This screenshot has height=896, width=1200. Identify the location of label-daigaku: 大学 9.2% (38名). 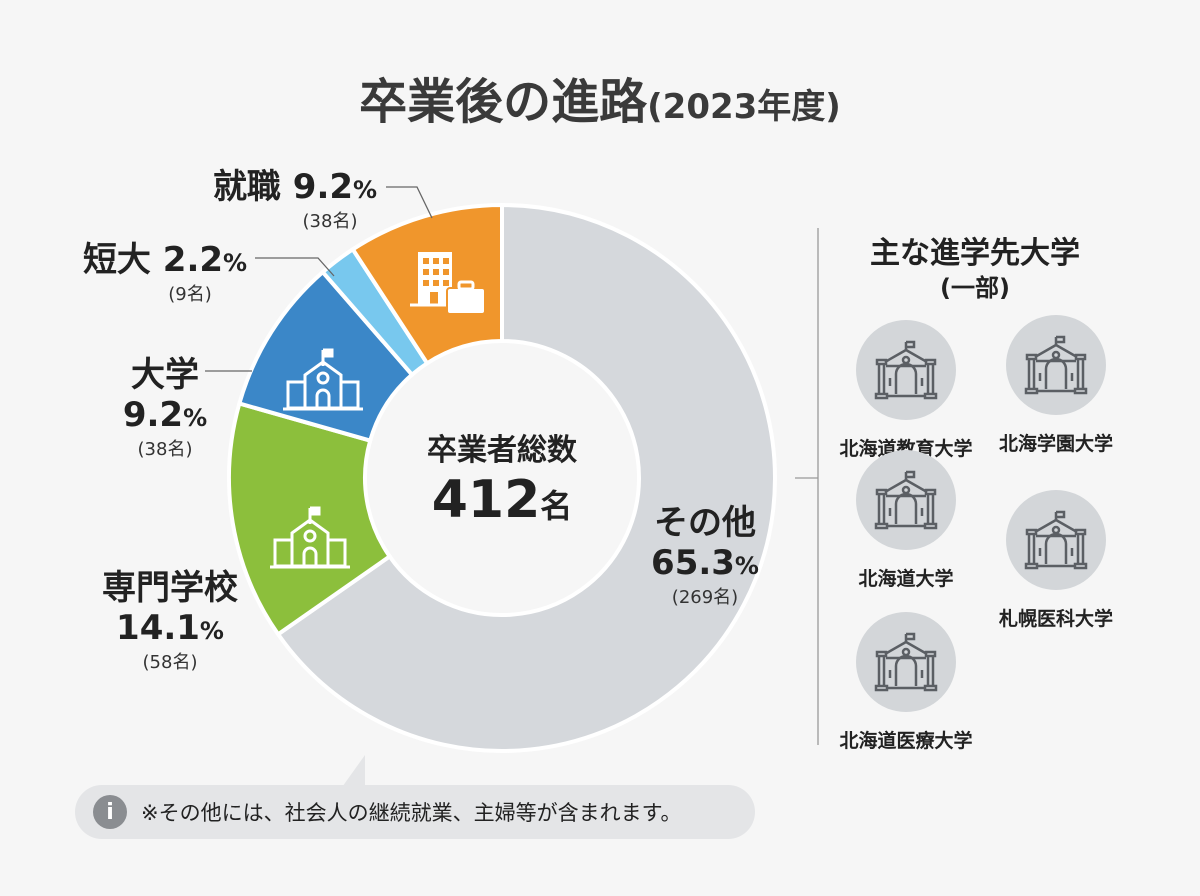
(165, 407).